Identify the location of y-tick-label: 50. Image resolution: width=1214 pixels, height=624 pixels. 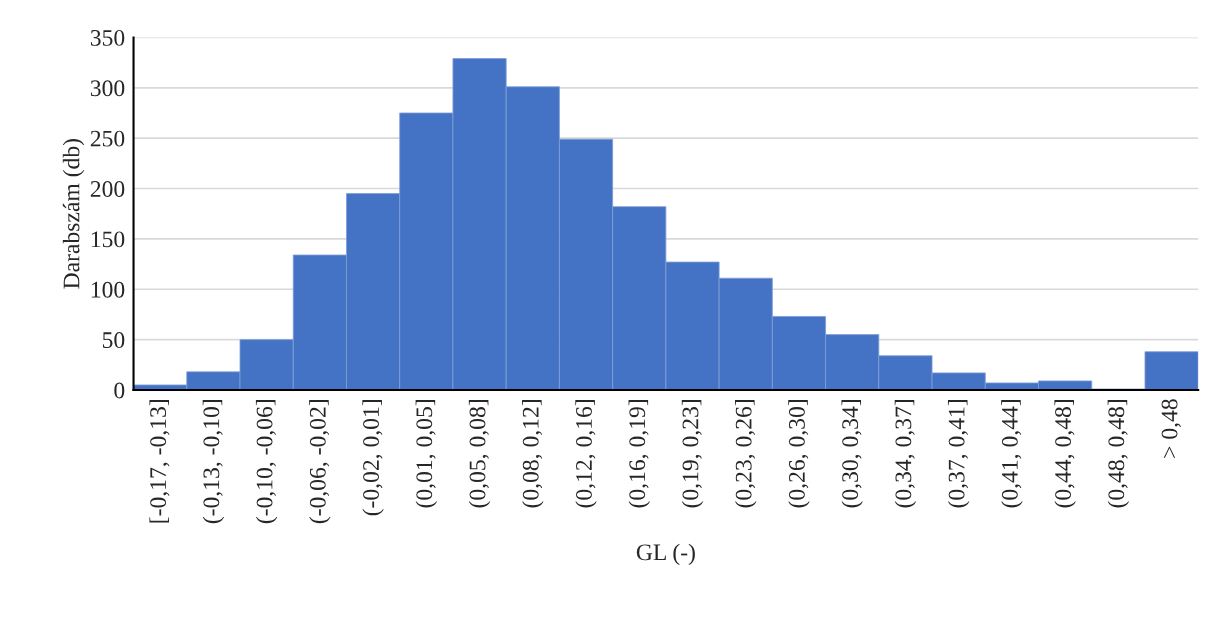
(113, 340).